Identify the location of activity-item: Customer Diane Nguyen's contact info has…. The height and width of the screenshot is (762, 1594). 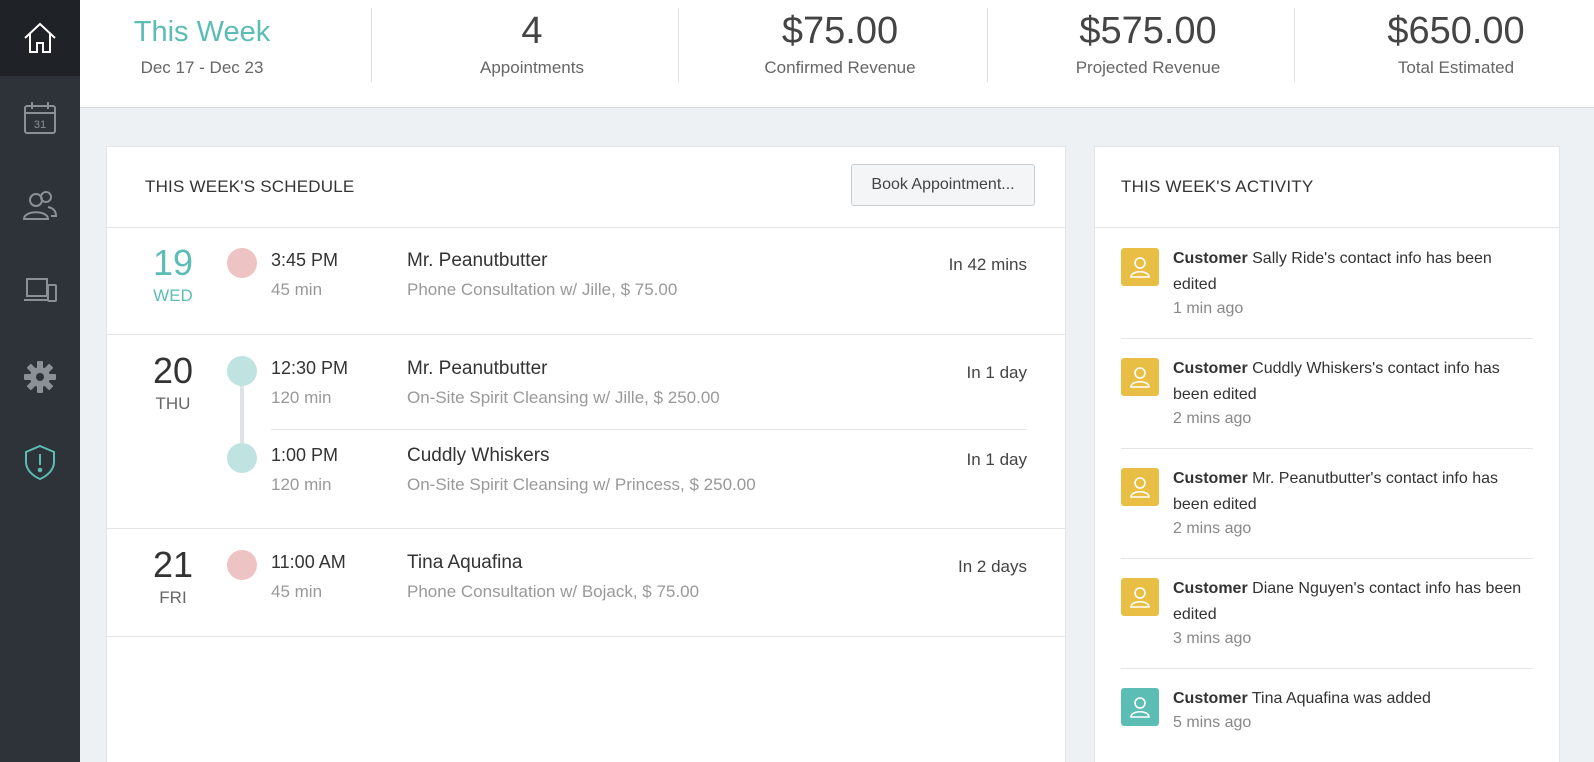
(1327, 626).